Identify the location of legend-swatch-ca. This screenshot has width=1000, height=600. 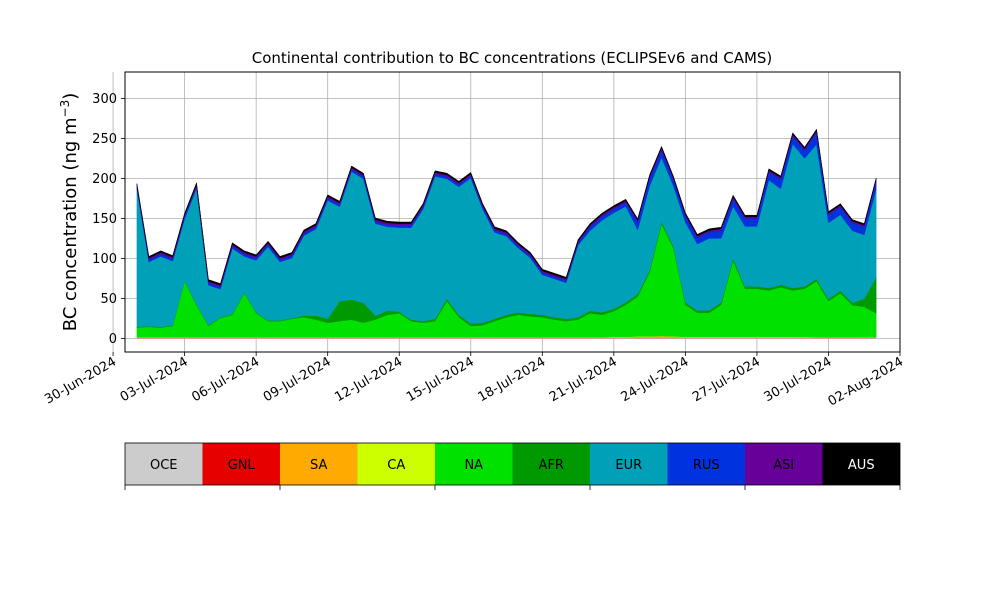
(396, 464).